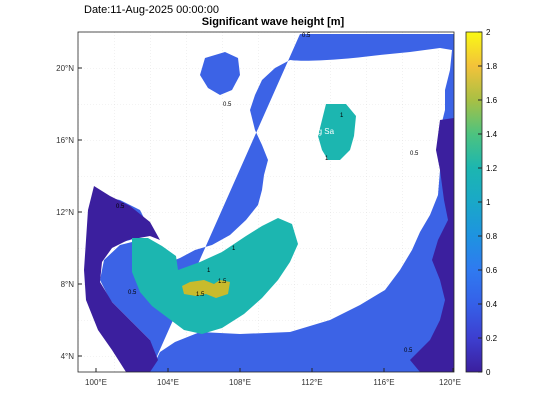  What do you see at coordinates (492, 236) in the screenshot?
I see `colorbar-tick-label: 0.8` at bounding box center [492, 236].